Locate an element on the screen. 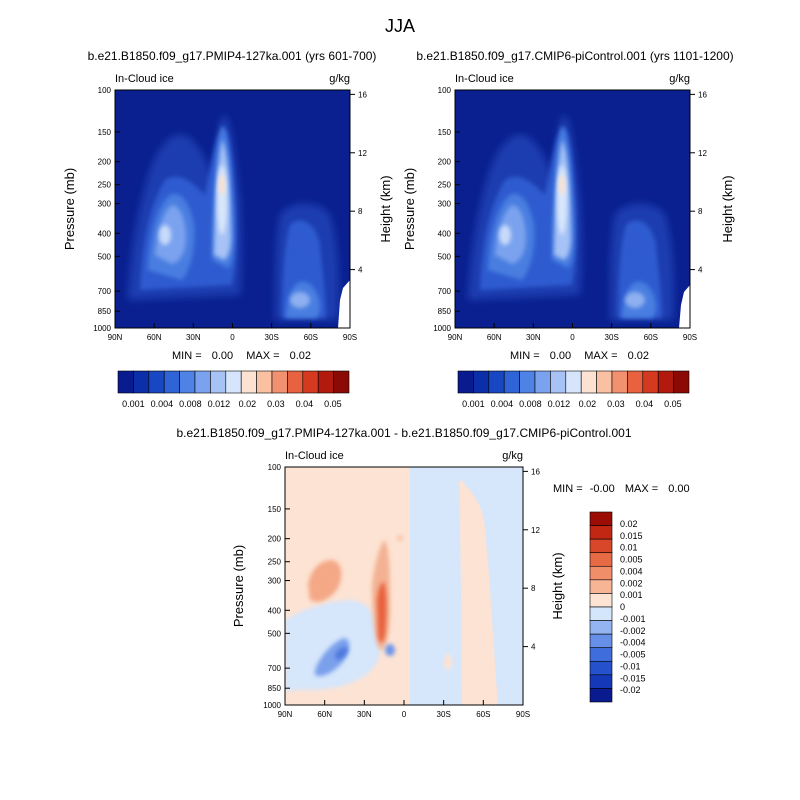 The image size is (800, 800). colorbar-label: 0.005 is located at coordinates (631, 560).